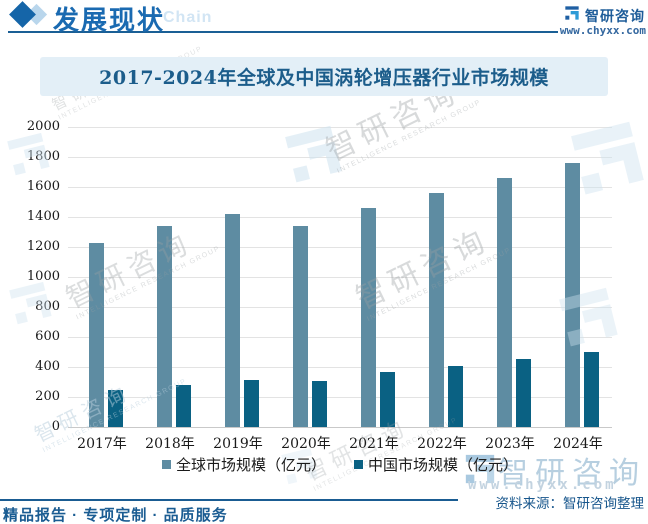 This screenshot has height=524, width=648. Describe the element at coordinates (96, 334) in the screenshot. I see `bar-global-2017年` at that location.